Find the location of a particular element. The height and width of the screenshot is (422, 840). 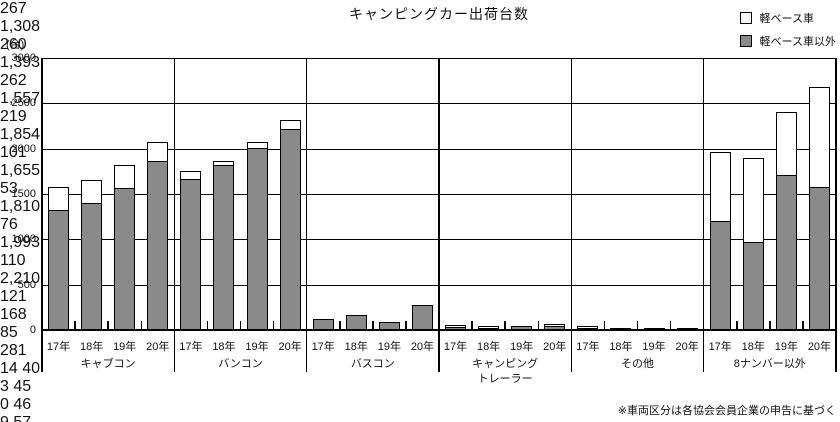

bar-バスコン-18年 is located at coordinates (356, 322).